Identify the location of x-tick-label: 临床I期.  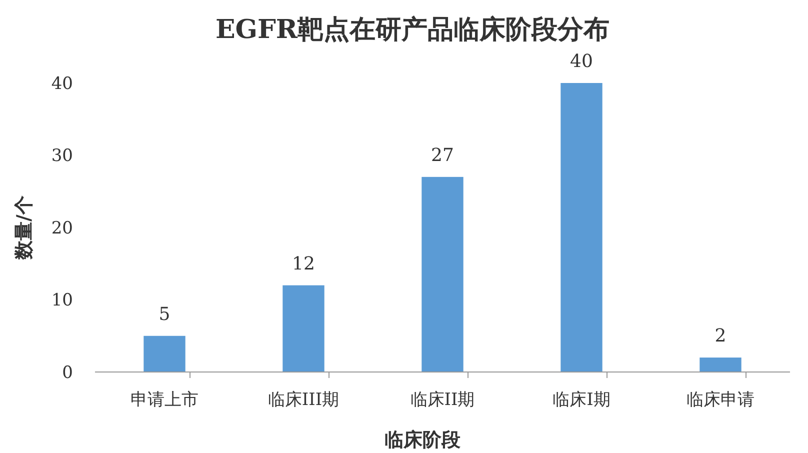
(581, 400).